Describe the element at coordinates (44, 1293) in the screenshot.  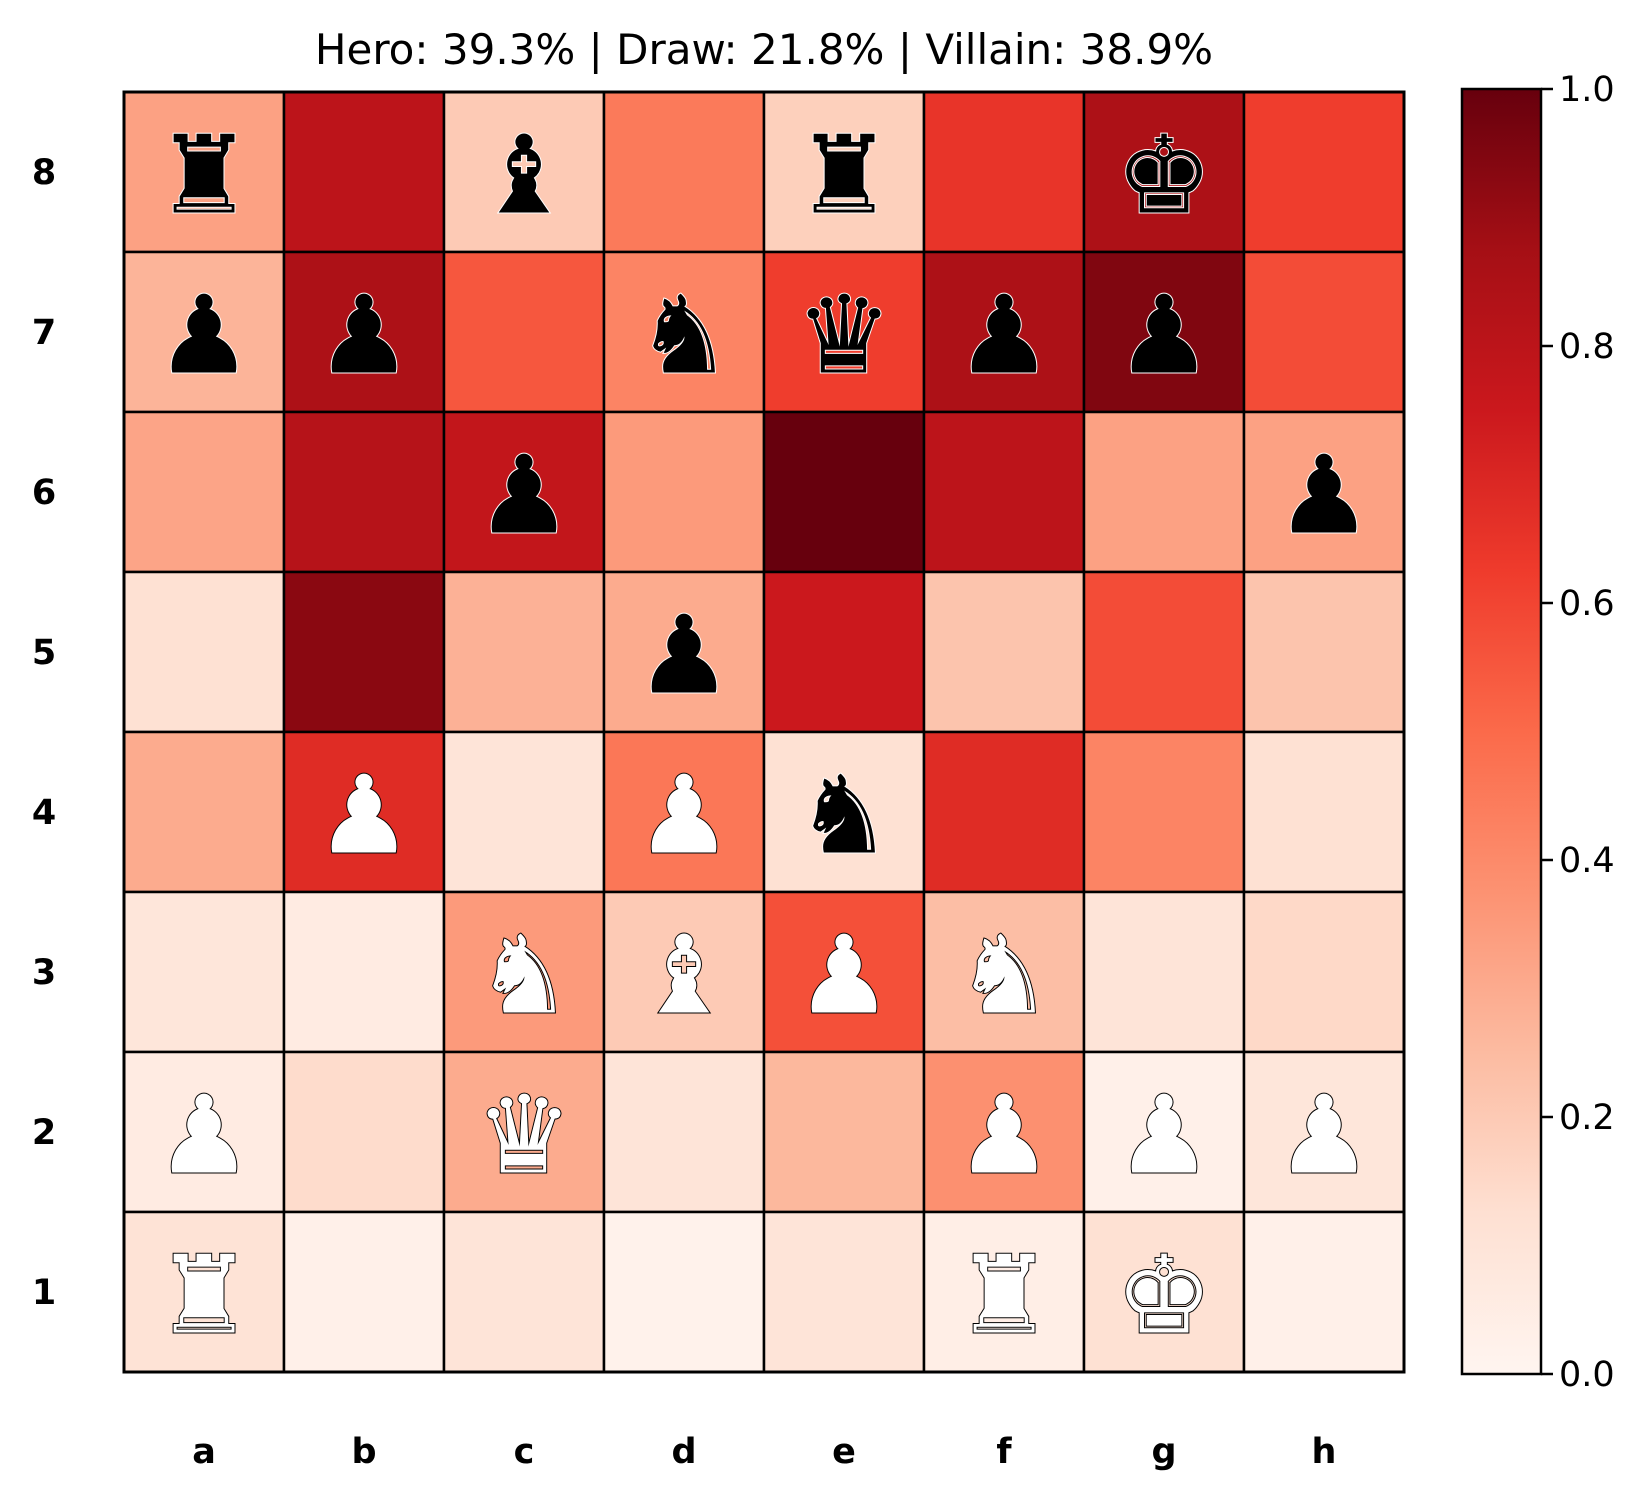
I see `rank-label-1: 1` at that location.